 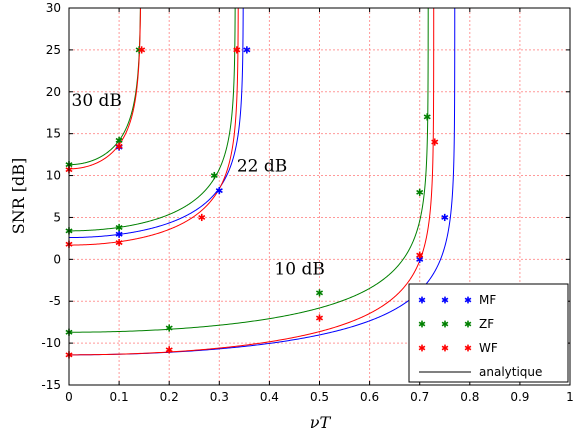 What do you see at coordinates (119, 397) in the screenshot?
I see `x-tick-label: 0.1` at bounding box center [119, 397].